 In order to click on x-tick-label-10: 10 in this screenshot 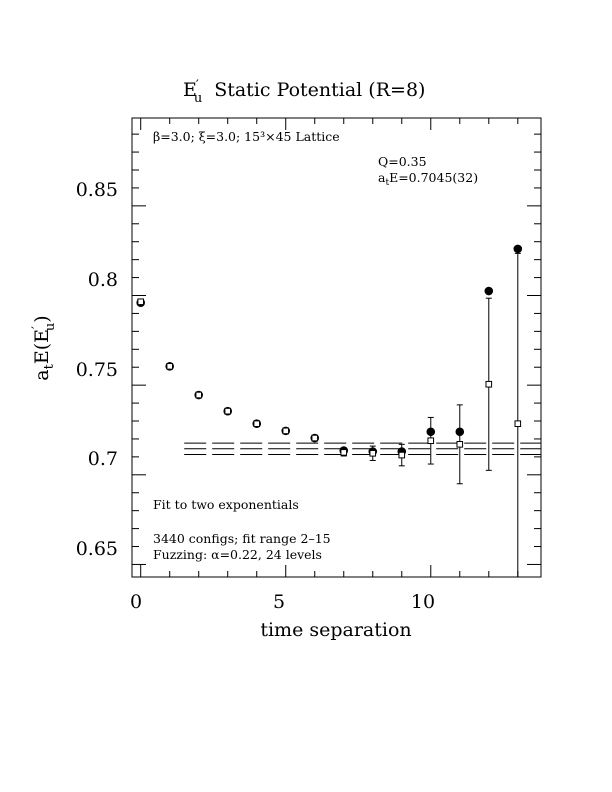, I will do `click(423, 602)`.